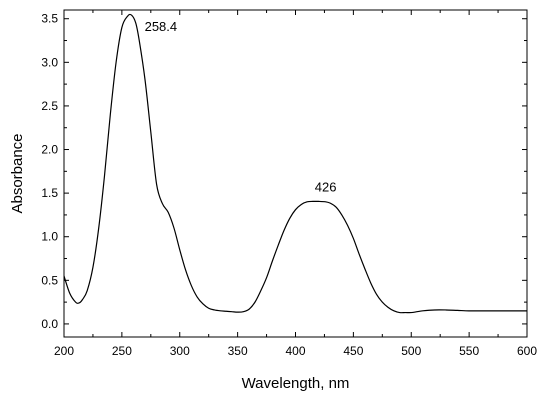 The height and width of the screenshot is (402, 550). Describe the element at coordinates (49, 237) in the screenshot. I see `y-tick-label: 1.0` at that location.